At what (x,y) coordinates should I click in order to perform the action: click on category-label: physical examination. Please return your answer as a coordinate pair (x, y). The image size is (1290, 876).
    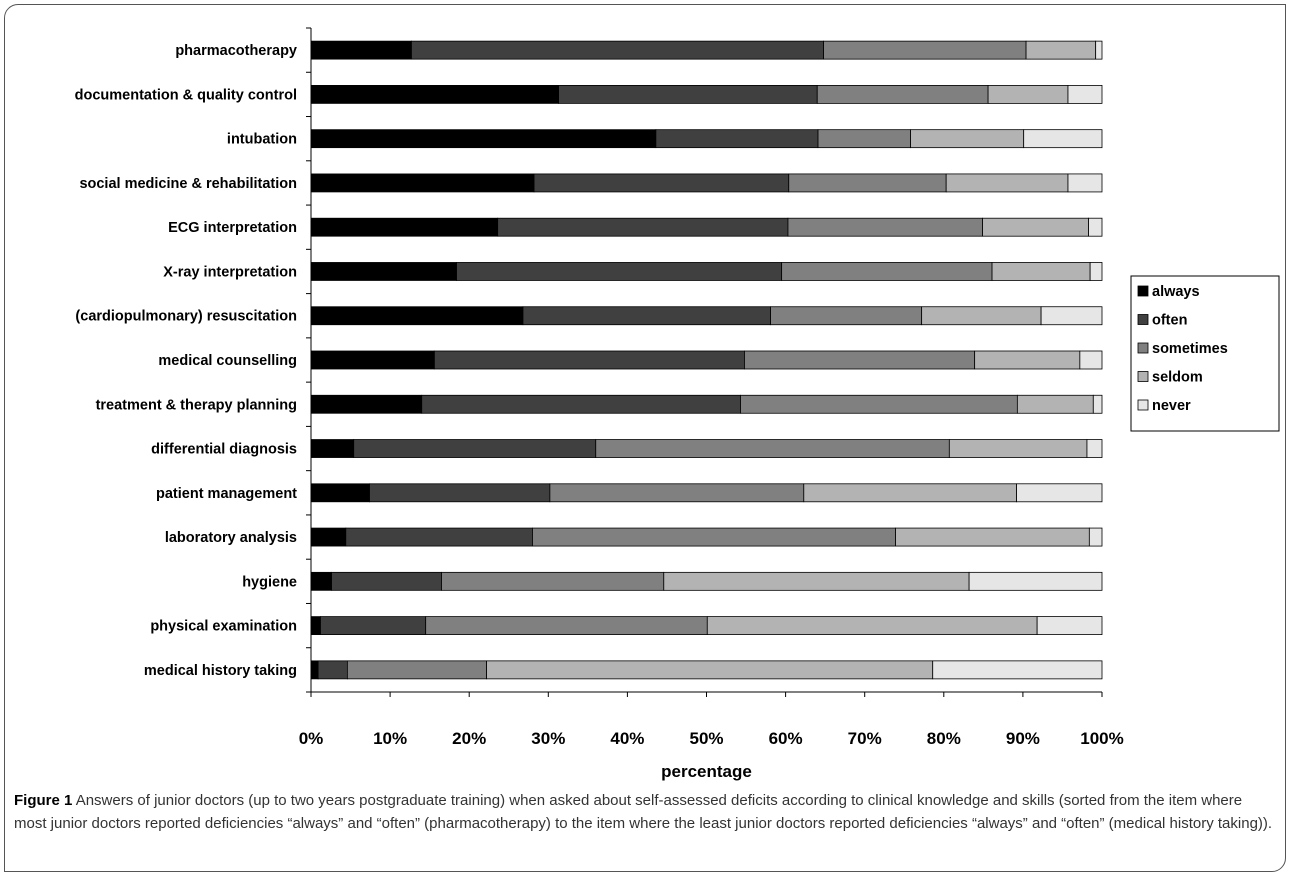
    Looking at the image, I should click on (223, 627).